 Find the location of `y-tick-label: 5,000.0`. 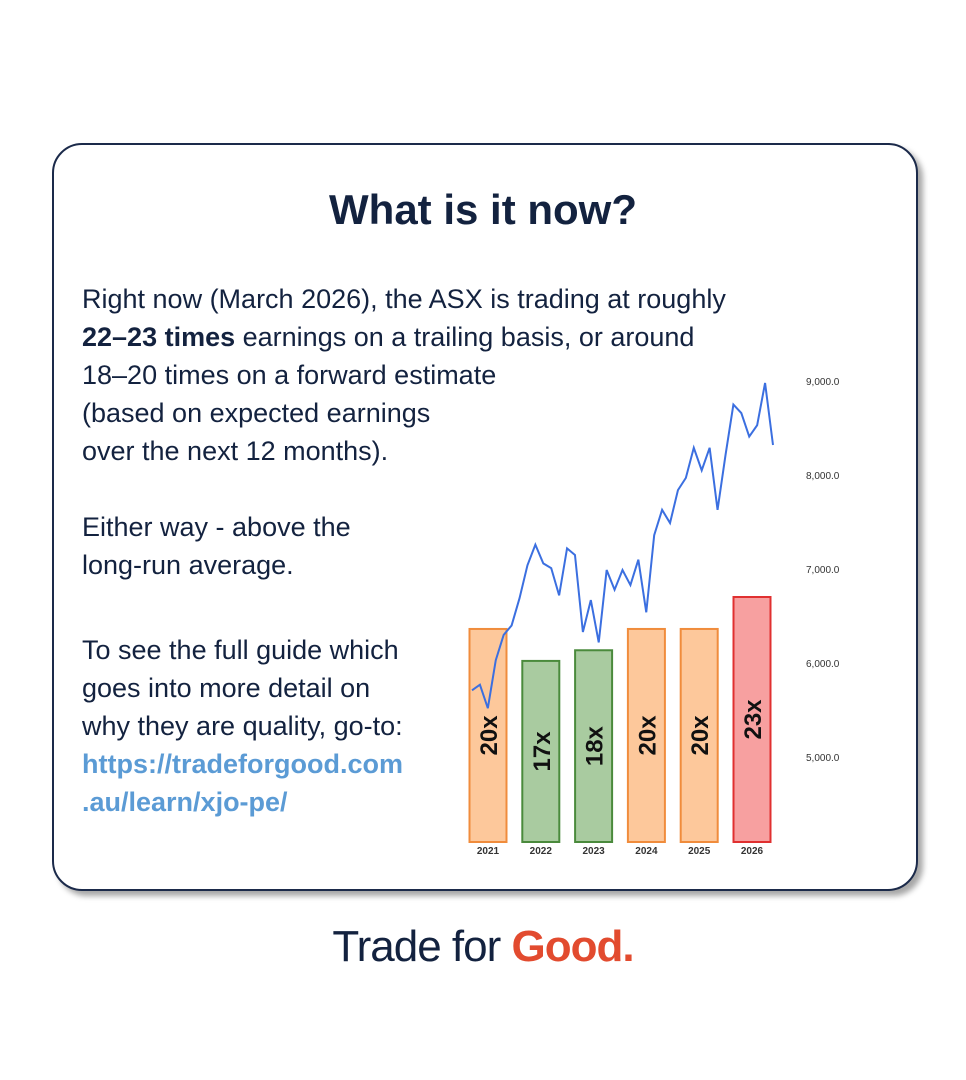

y-tick-label: 5,000.0 is located at coordinates (823, 758).